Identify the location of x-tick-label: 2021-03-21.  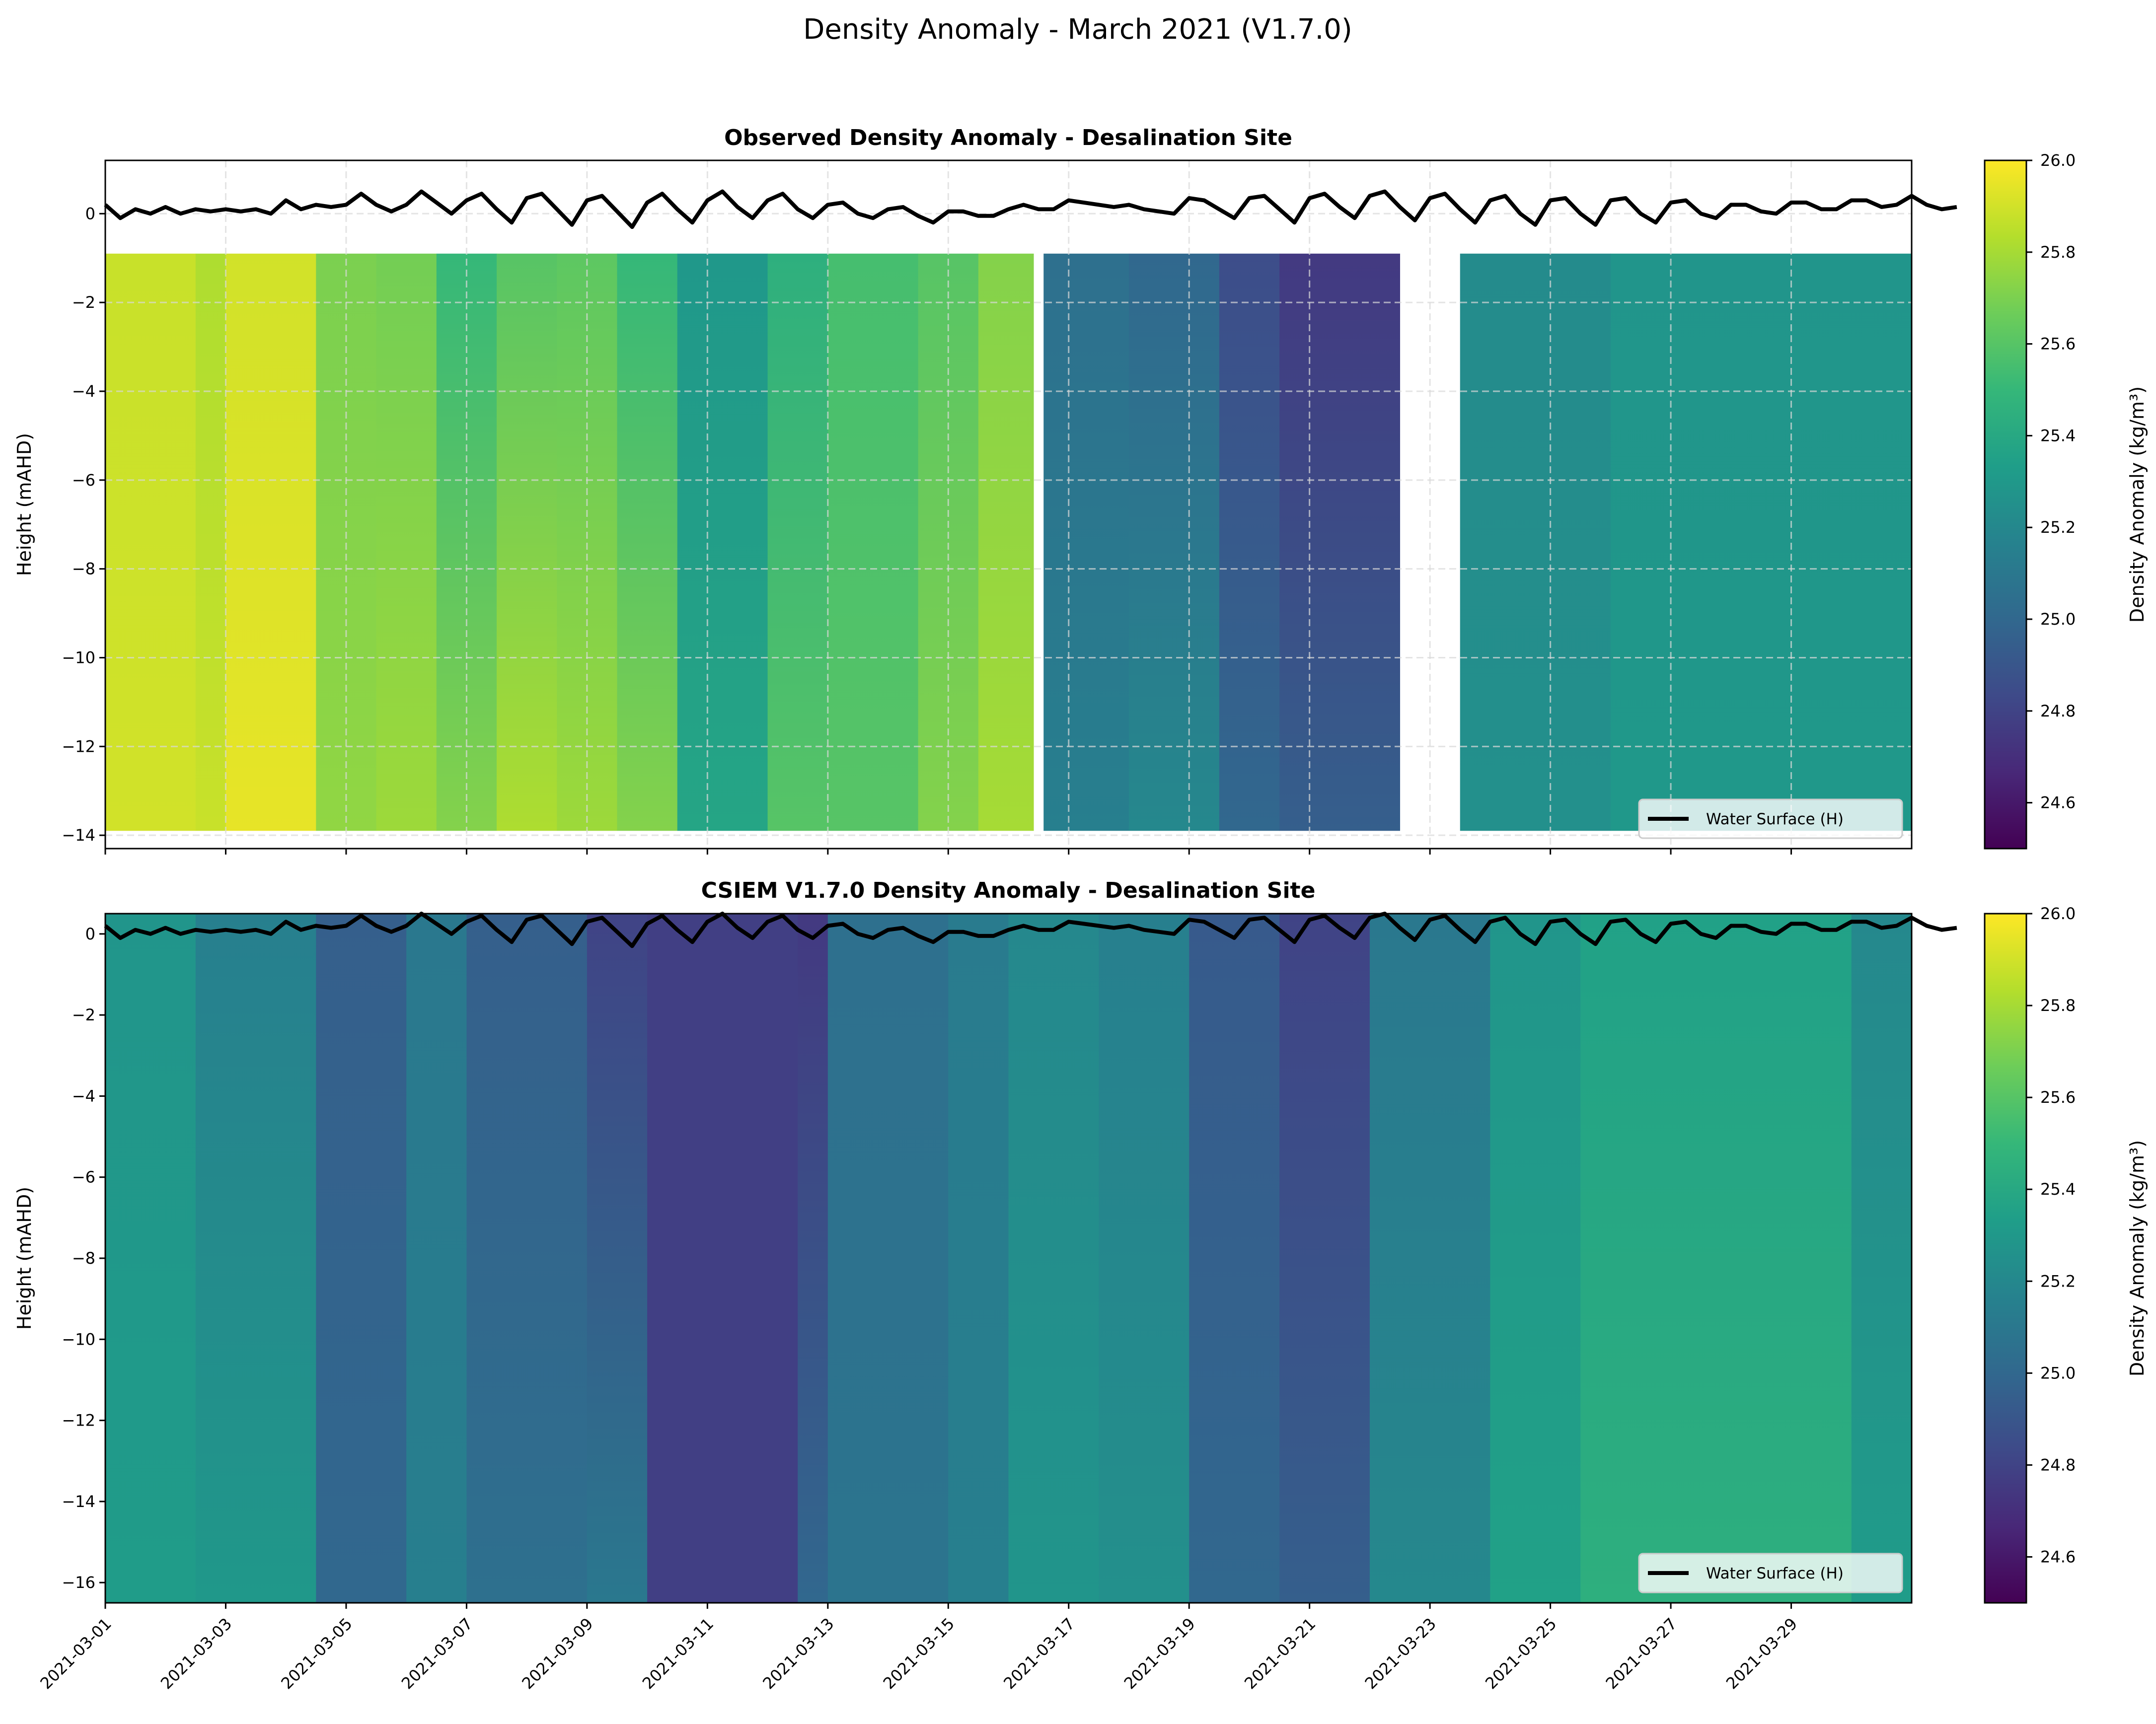
(1280, 1654).